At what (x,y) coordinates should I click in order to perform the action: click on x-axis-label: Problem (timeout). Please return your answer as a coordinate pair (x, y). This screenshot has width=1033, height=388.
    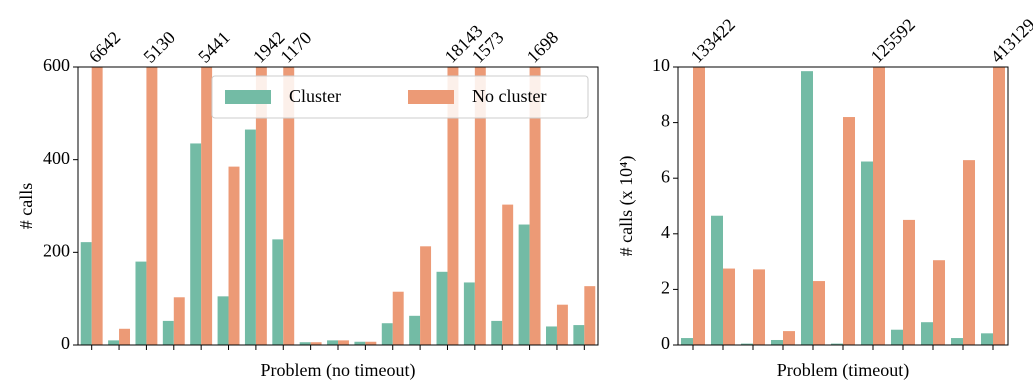
    Looking at the image, I should click on (843, 370).